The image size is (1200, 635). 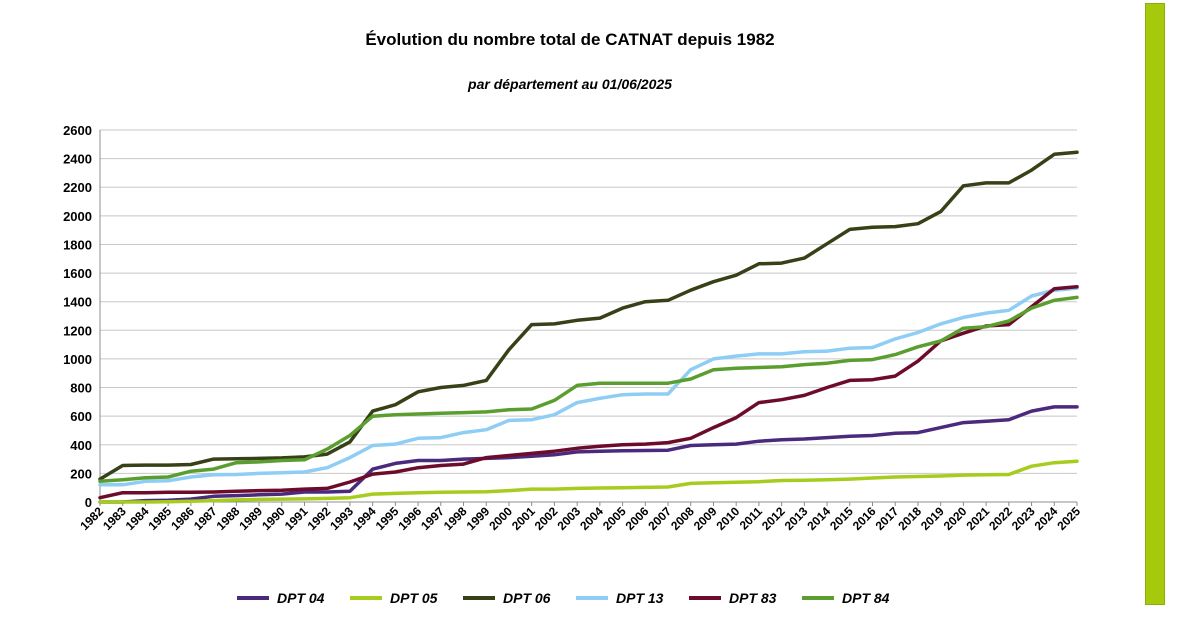 What do you see at coordinates (1023, 518) in the screenshot?
I see `x-tick-label-2023: 2023` at bounding box center [1023, 518].